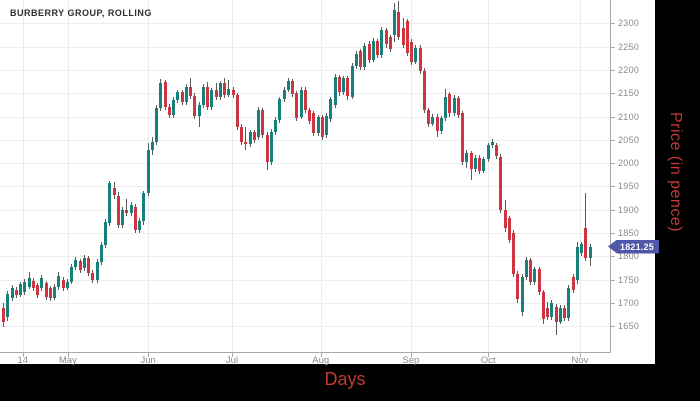 The image size is (700, 401). I want to click on y-tick-label: 2150, so click(629, 93).